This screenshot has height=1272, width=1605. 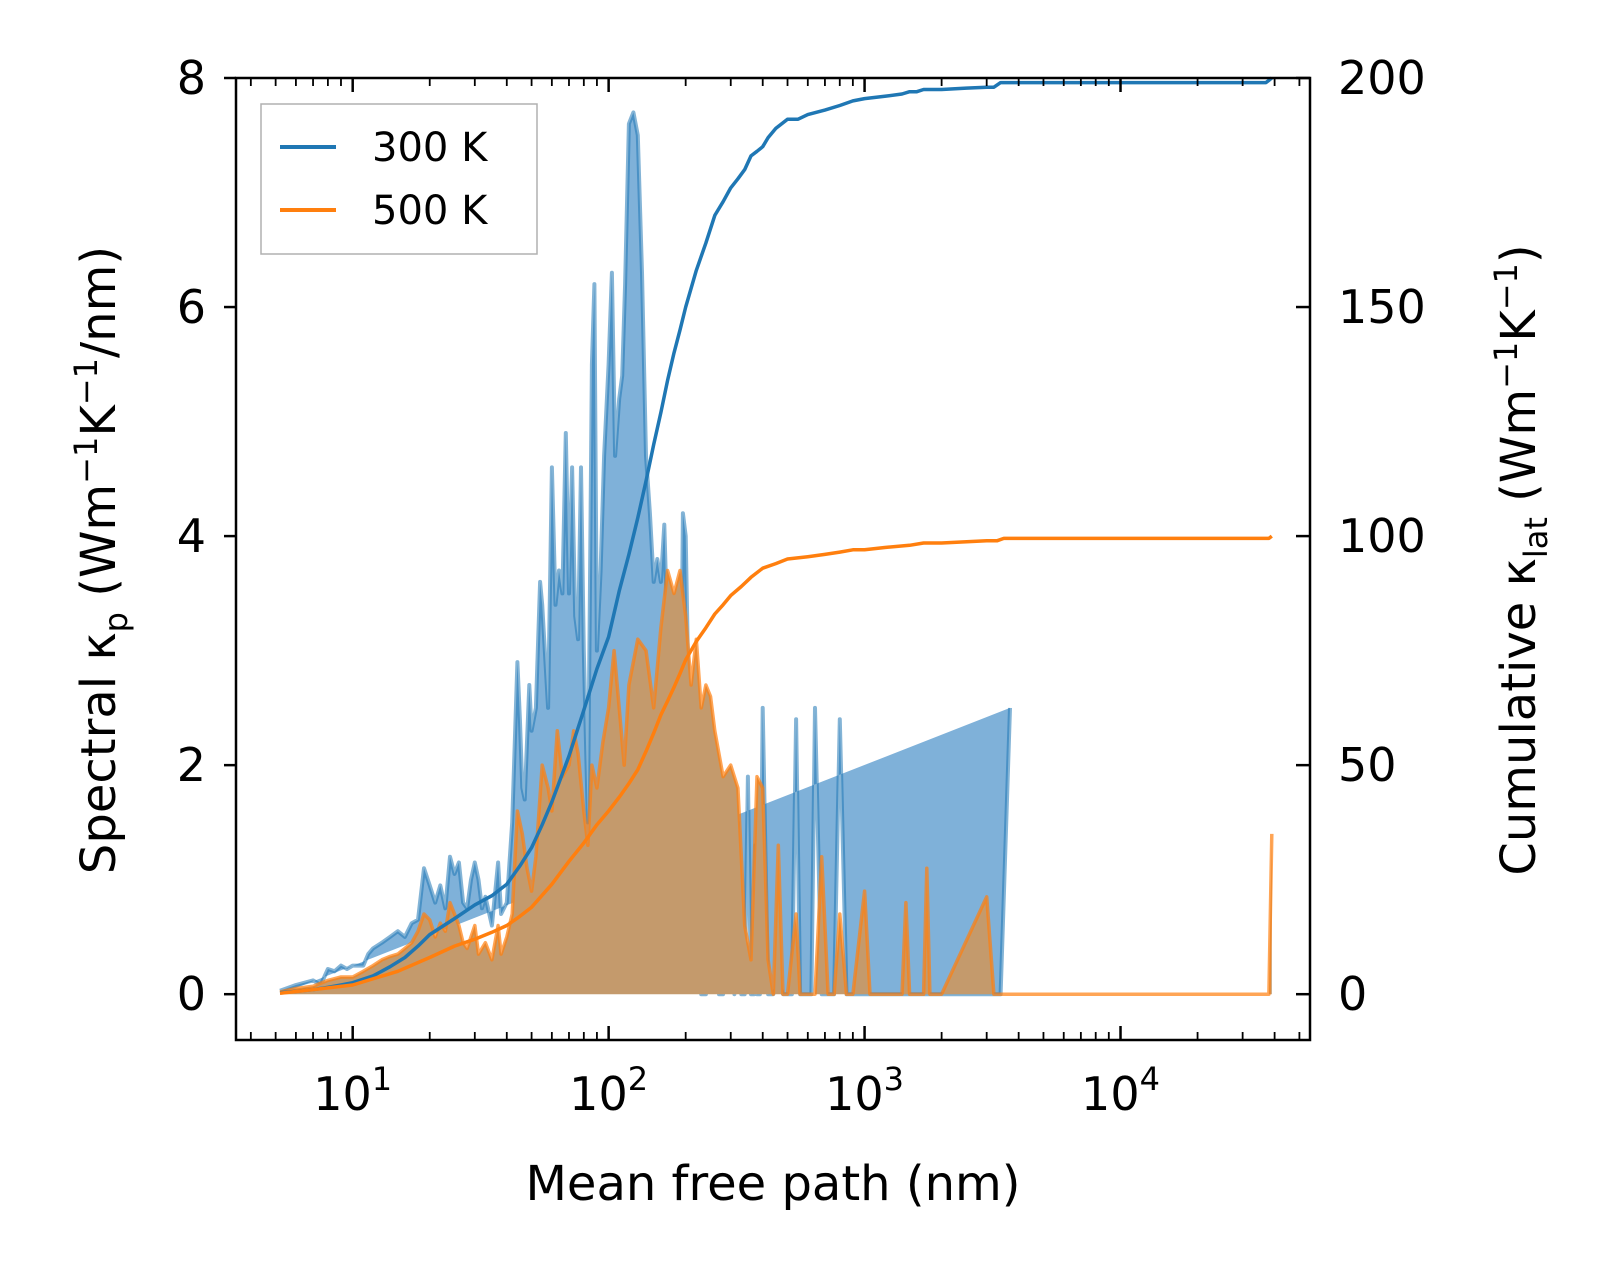 I want to click on y-left-label-unit2: K, so click(x=99, y=420).